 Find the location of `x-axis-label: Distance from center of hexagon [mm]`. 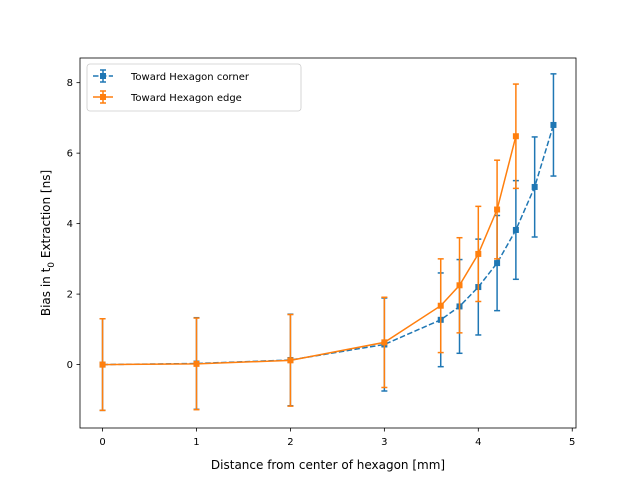

x-axis-label: Distance from center of hexagon [mm] is located at coordinates (328, 465).